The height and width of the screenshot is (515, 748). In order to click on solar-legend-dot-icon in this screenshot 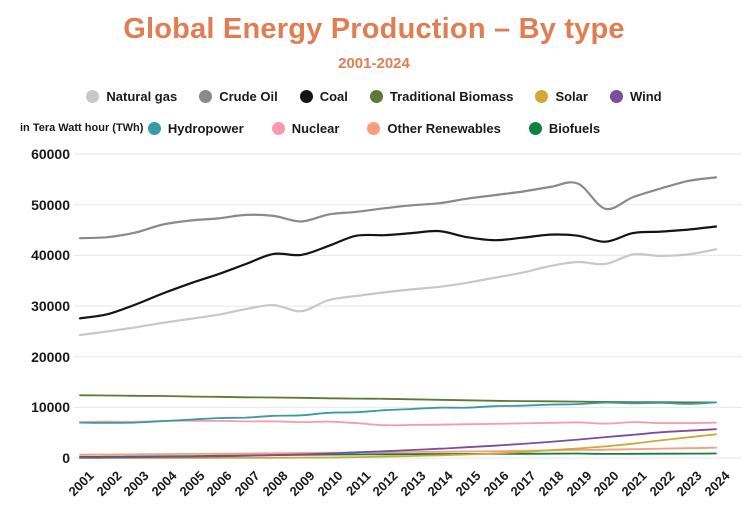, I will do `click(542, 96)`.